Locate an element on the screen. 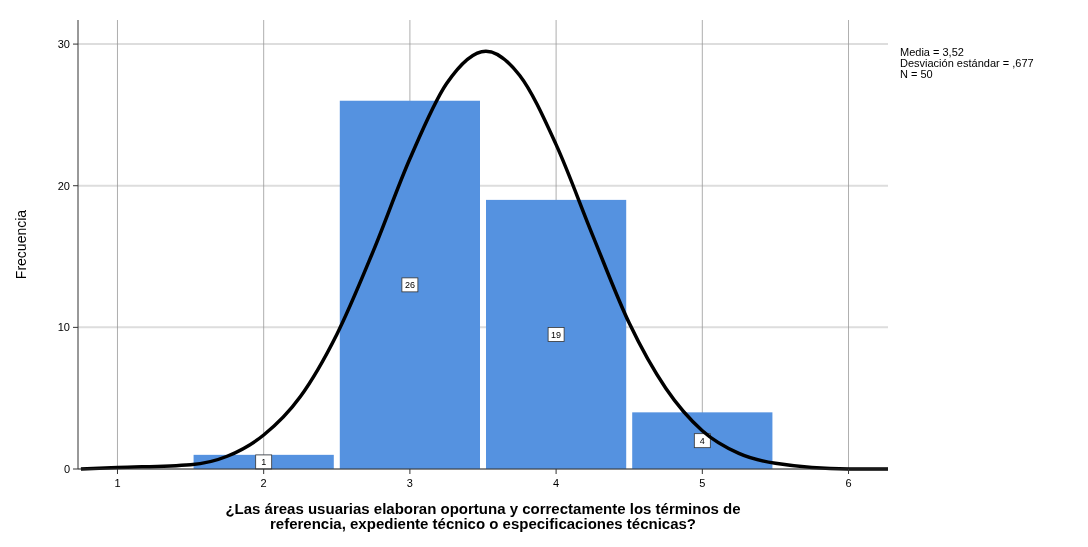 The height and width of the screenshot is (547, 1088). x-tick-label: 2 is located at coordinates (263, 483).